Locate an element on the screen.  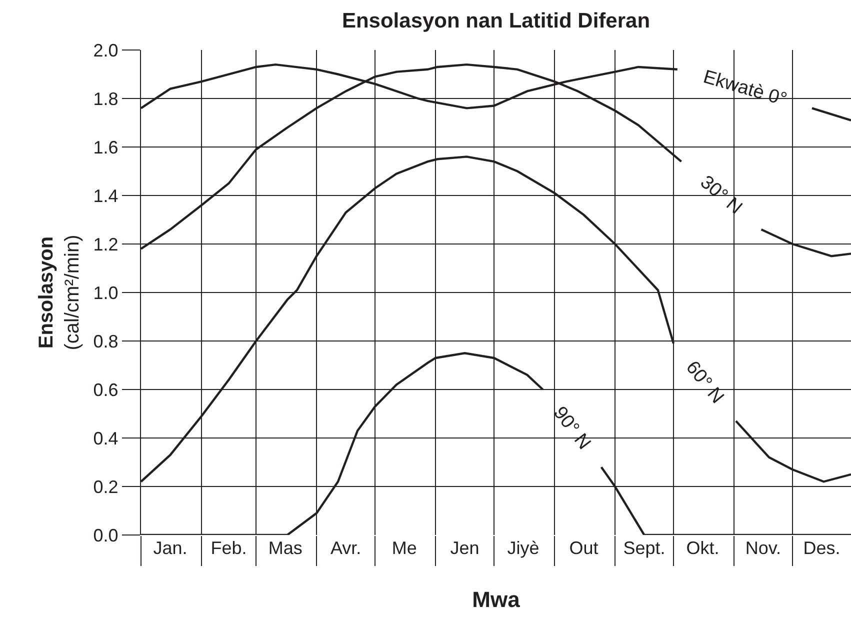
x-tick-label: Okt. is located at coordinates (703, 548).